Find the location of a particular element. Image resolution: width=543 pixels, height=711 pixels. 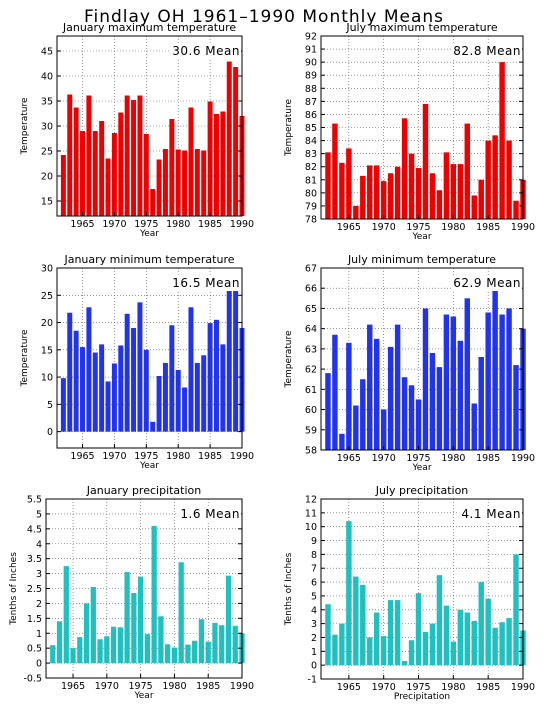

bar: 1963: 63.7 is located at coordinates (335, 392).